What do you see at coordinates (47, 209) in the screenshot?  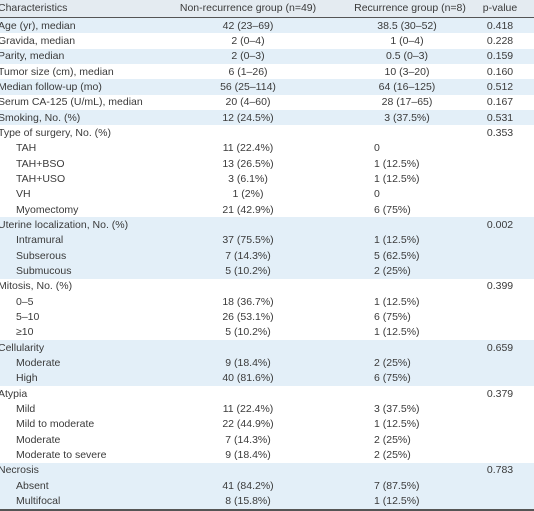 I see `row-label: Myomectomy` at bounding box center [47, 209].